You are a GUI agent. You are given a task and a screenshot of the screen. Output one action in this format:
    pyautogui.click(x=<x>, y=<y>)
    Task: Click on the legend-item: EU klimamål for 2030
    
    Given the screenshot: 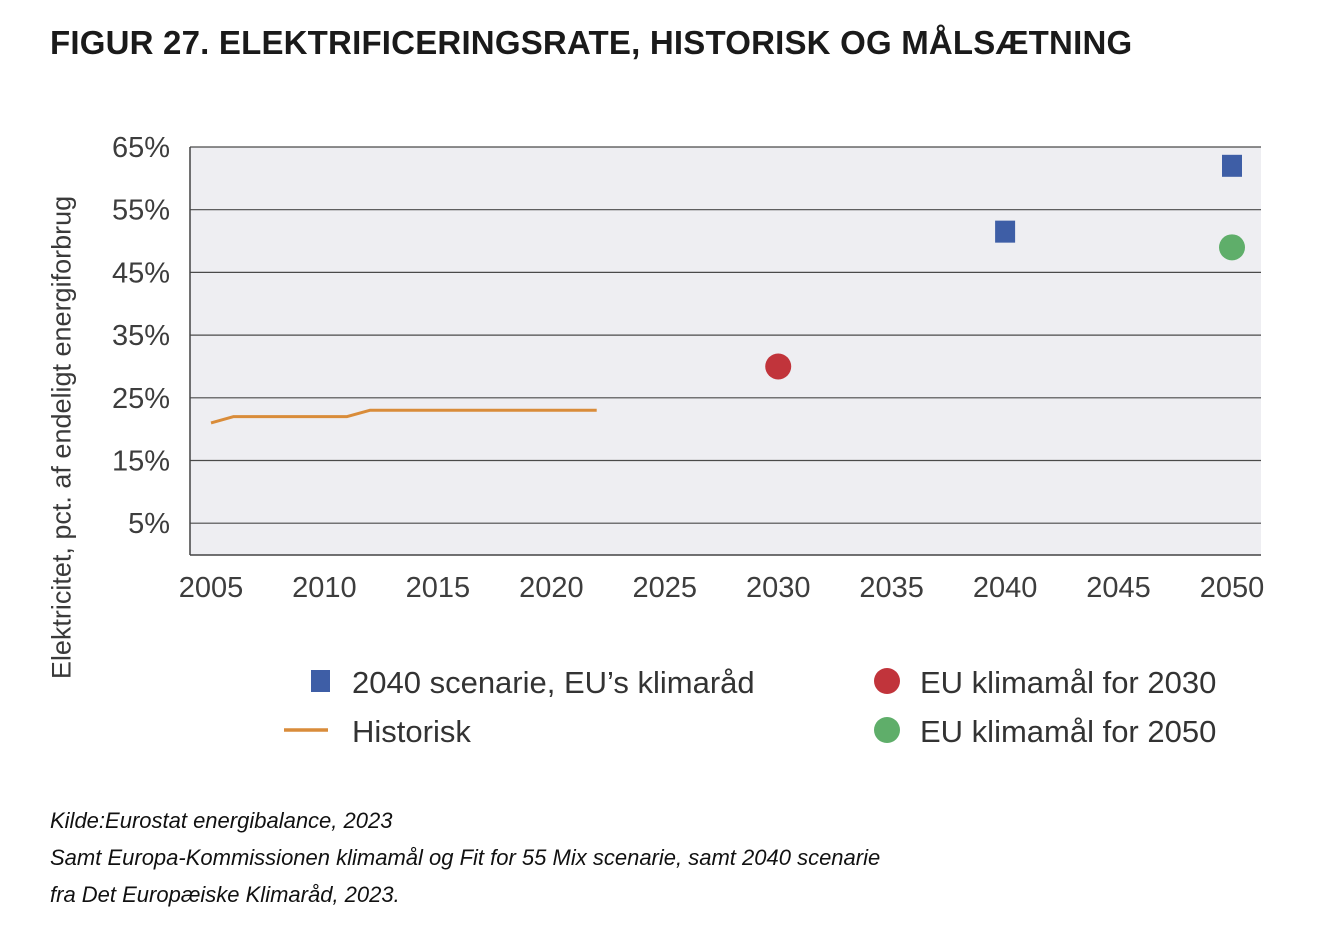 What is the action you would take?
    pyautogui.click(x=1045, y=682)
    